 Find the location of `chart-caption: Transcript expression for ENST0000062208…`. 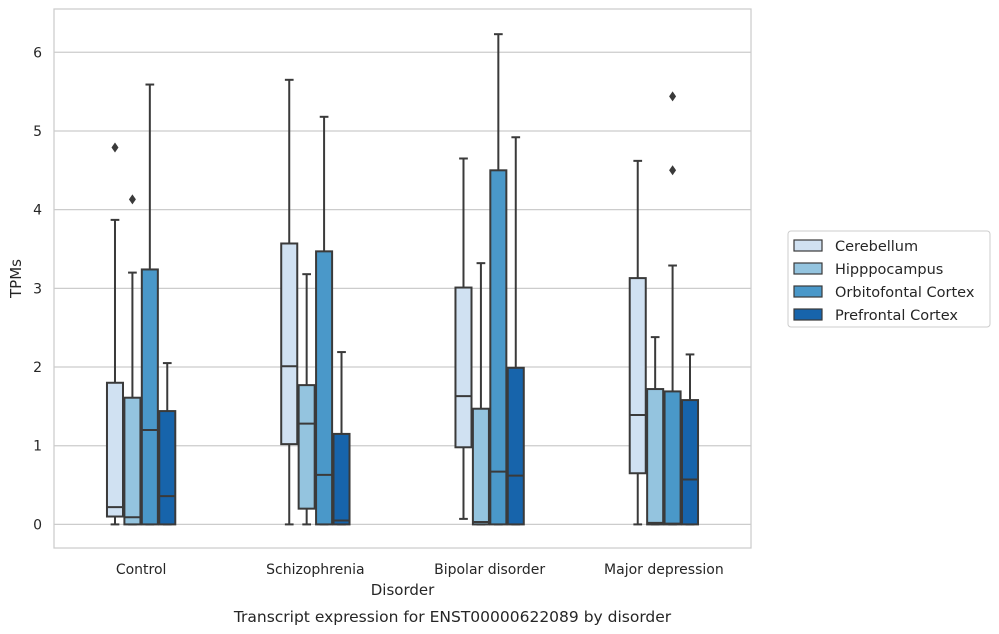

chart-caption: Transcript expression for ENST0000062208… is located at coordinates (452, 617).